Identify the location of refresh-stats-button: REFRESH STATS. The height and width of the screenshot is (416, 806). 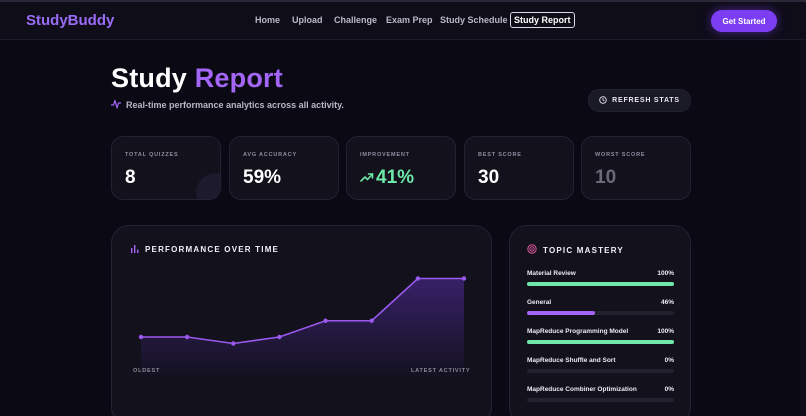
(639, 100).